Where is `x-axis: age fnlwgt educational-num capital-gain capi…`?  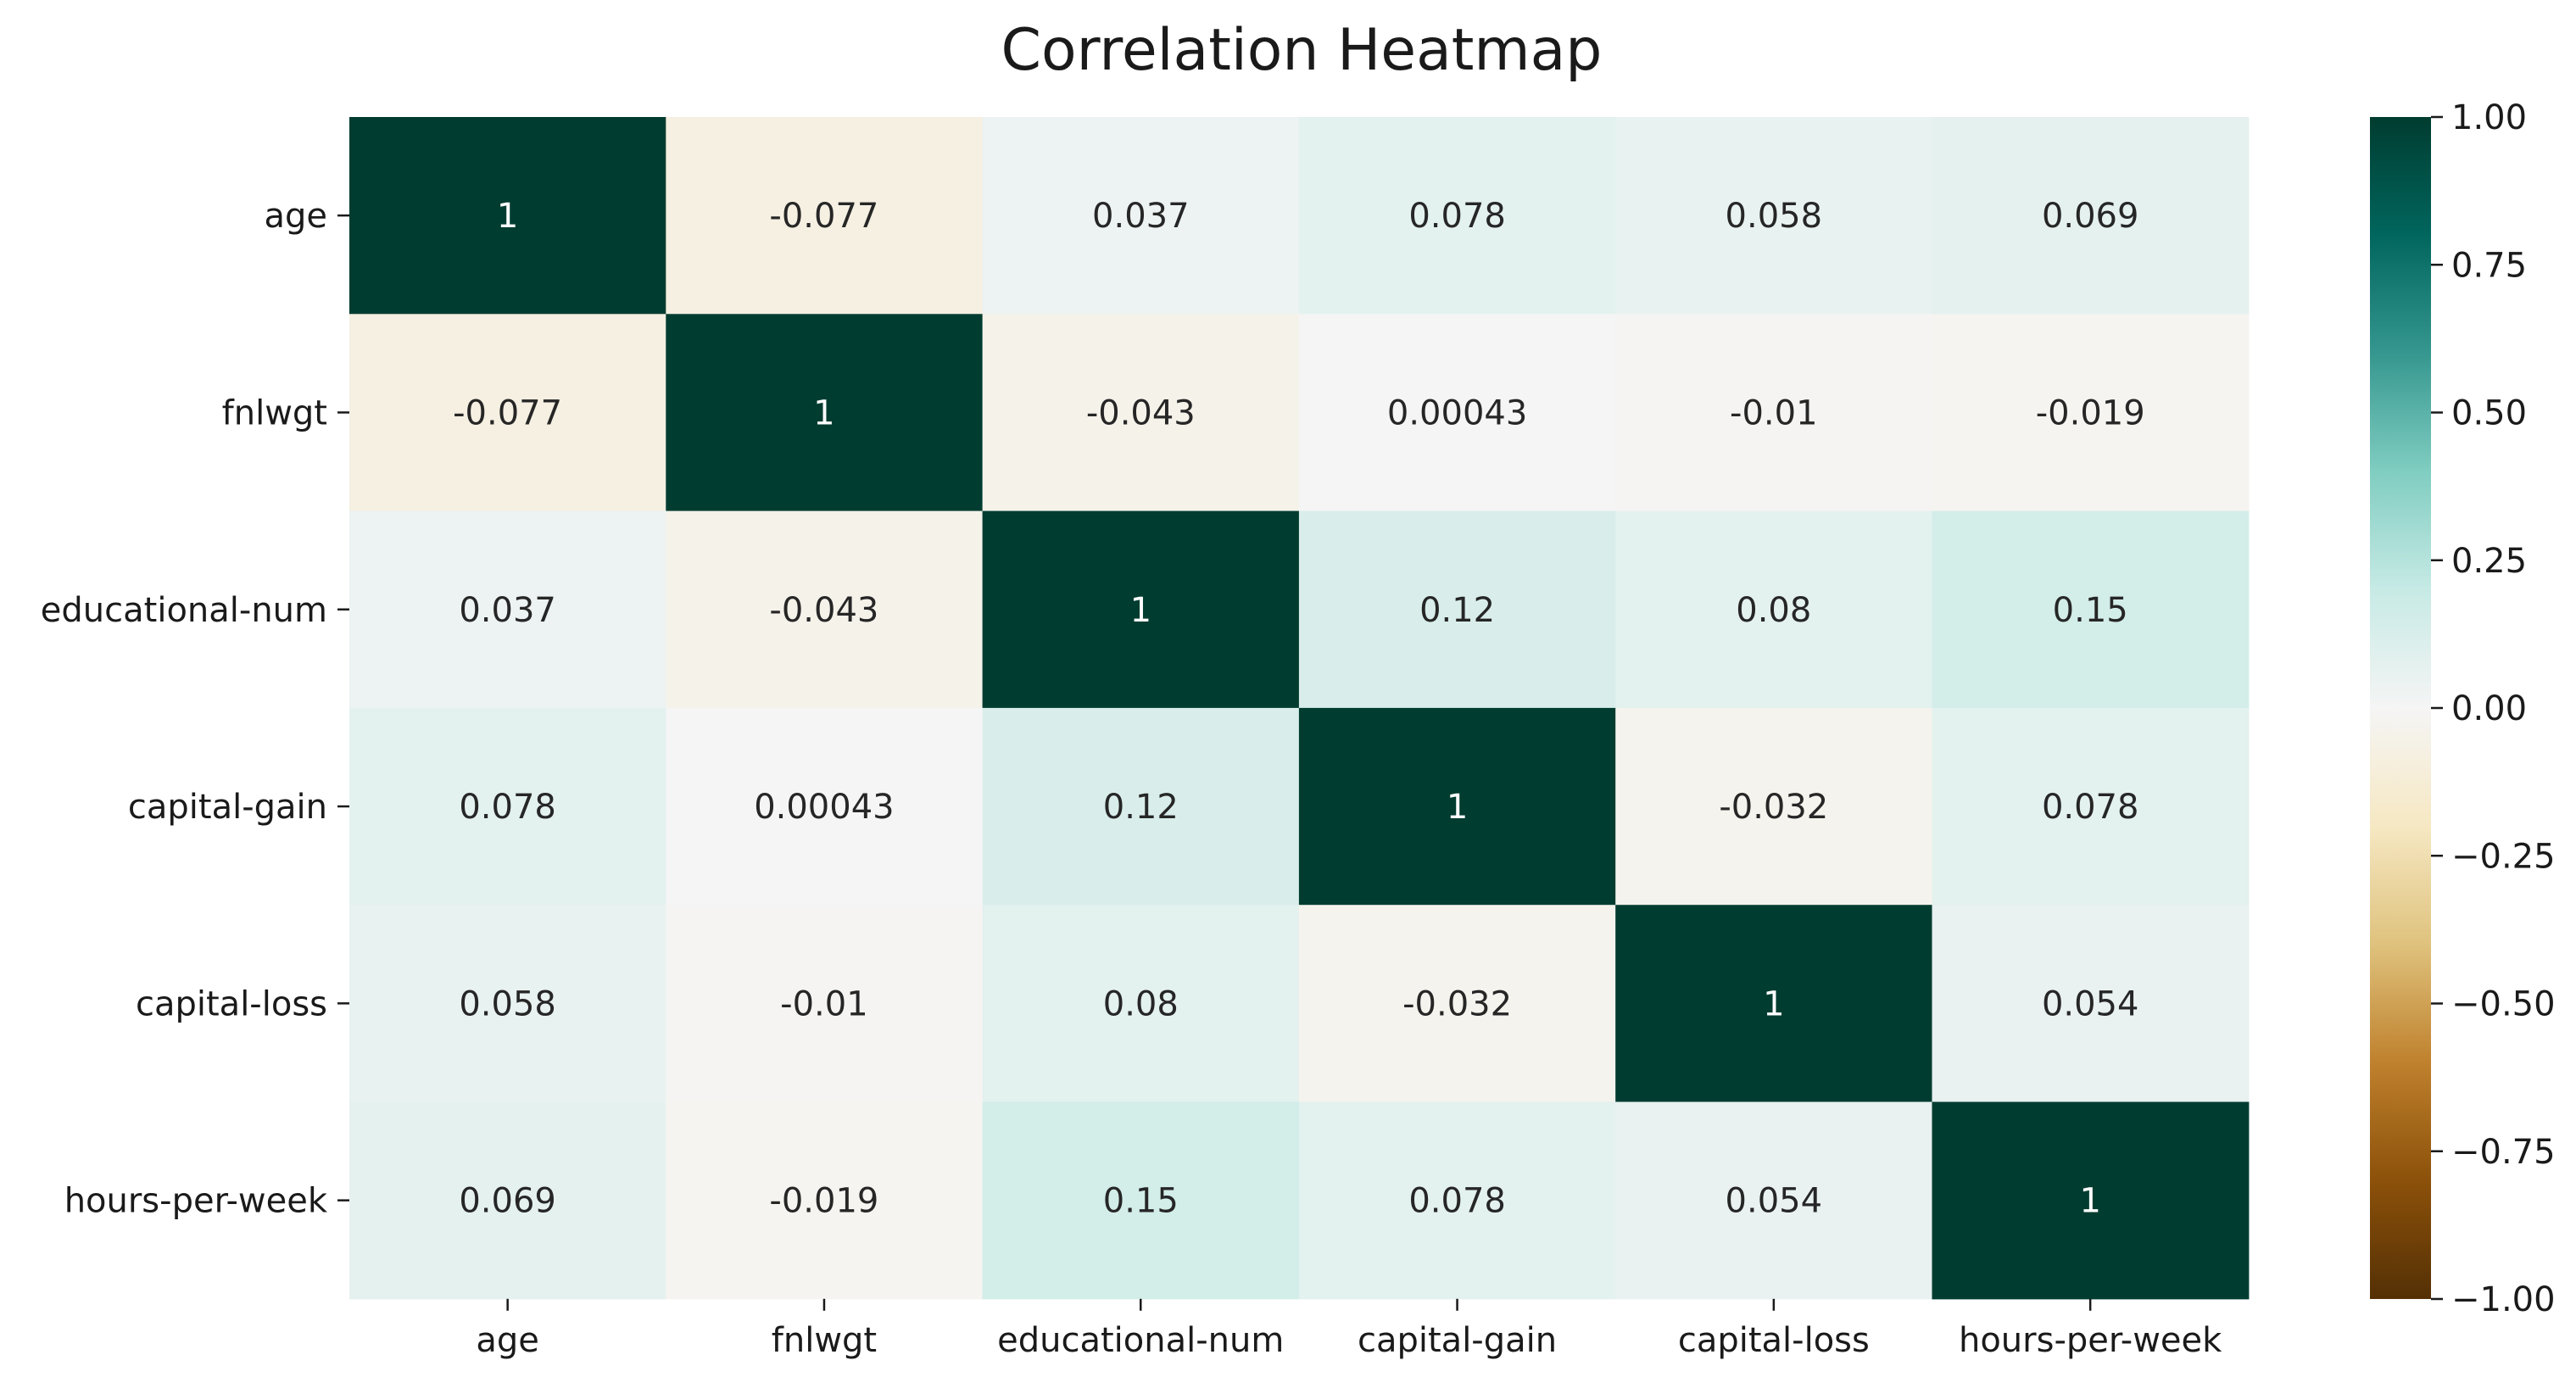
x-axis: age fnlwgt educational-num capital-gain capi… is located at coordinates (1349, 1329).